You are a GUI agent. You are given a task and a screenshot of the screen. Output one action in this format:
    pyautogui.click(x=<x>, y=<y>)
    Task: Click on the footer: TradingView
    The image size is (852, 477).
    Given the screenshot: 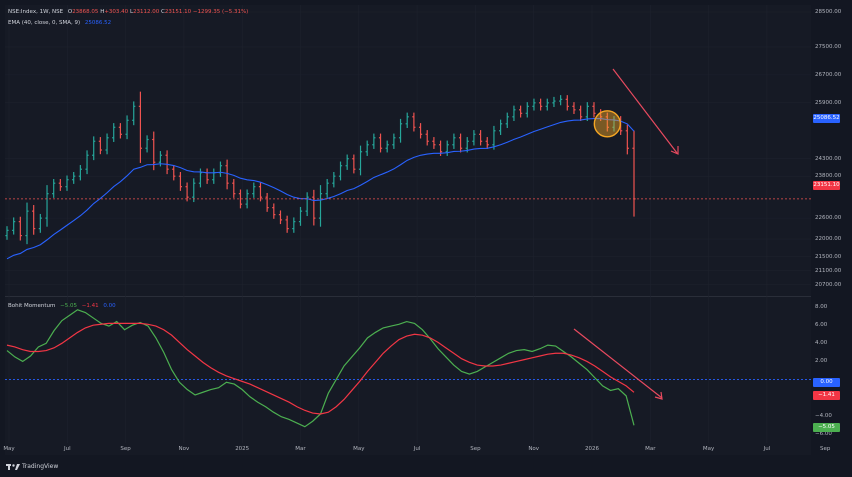 What is the action you would take?
    pyautogui.click(x=32, y=468)
    